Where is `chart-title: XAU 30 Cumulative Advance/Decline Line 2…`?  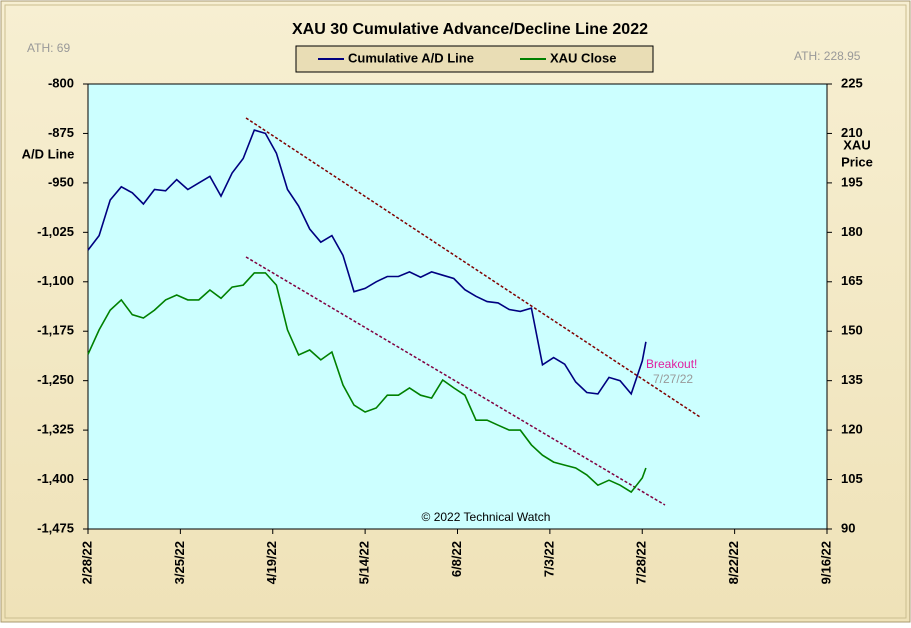
chart-title: XAU 30 Cumulative Advance/Decline Line 2… is located at coordinates (470, 29).